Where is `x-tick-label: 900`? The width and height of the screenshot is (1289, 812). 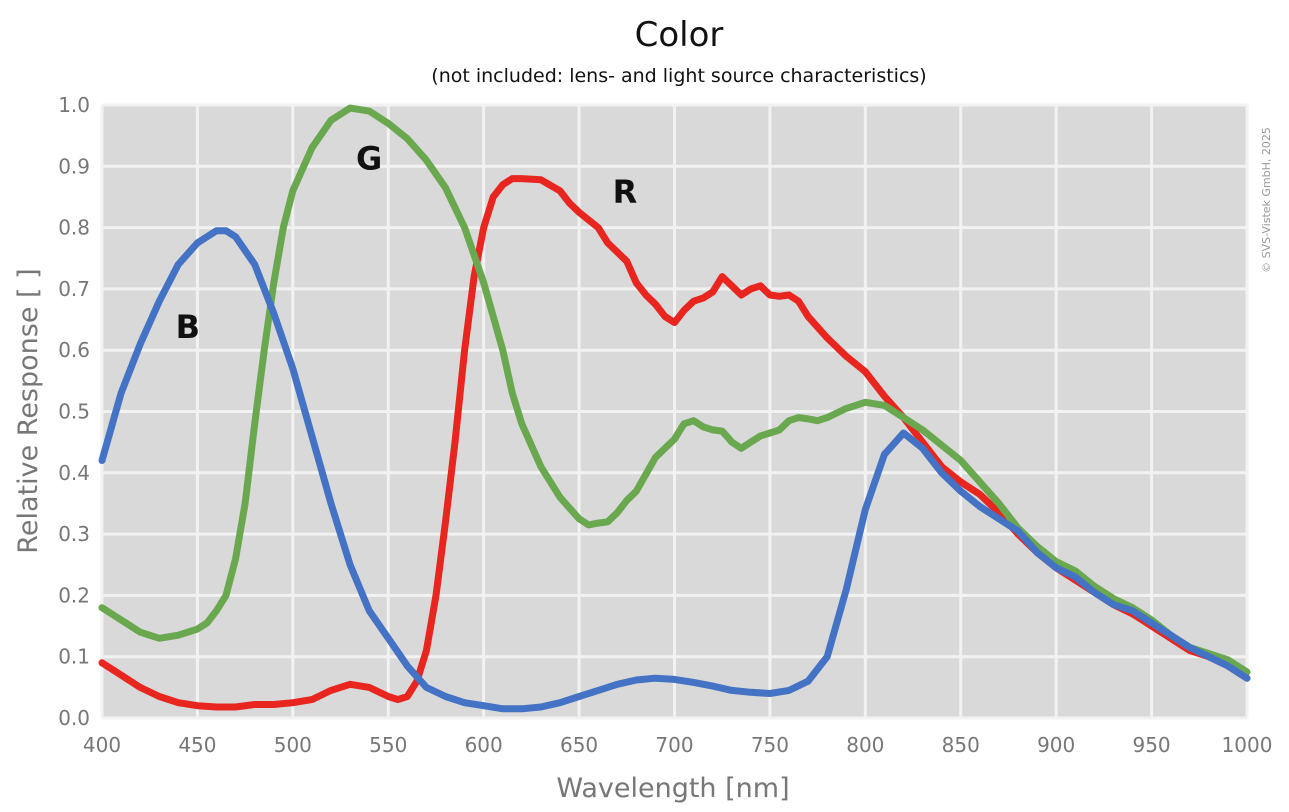 x-tick-label: 900 is located at coordinates (1056, 745).